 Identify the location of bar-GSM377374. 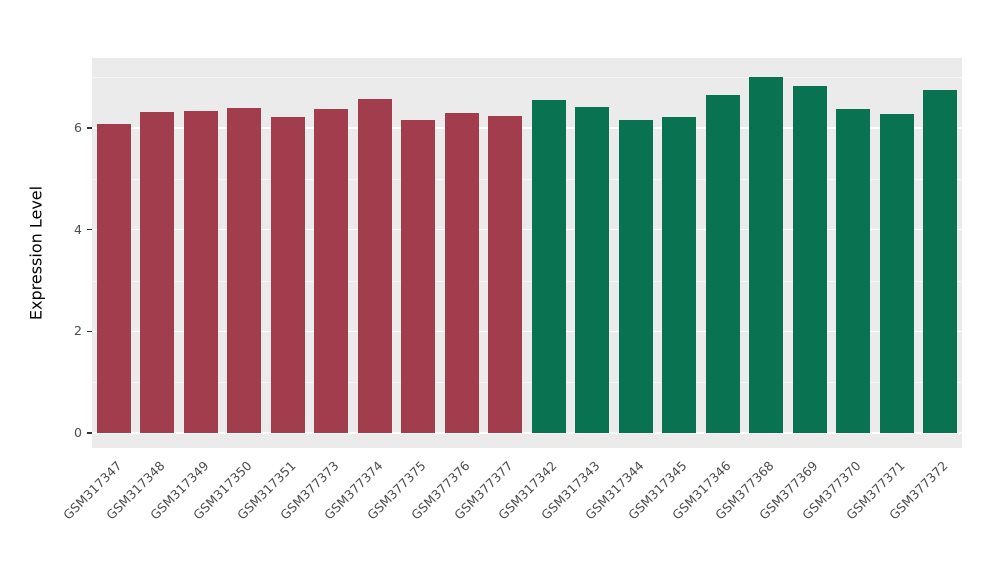
(374, 266).